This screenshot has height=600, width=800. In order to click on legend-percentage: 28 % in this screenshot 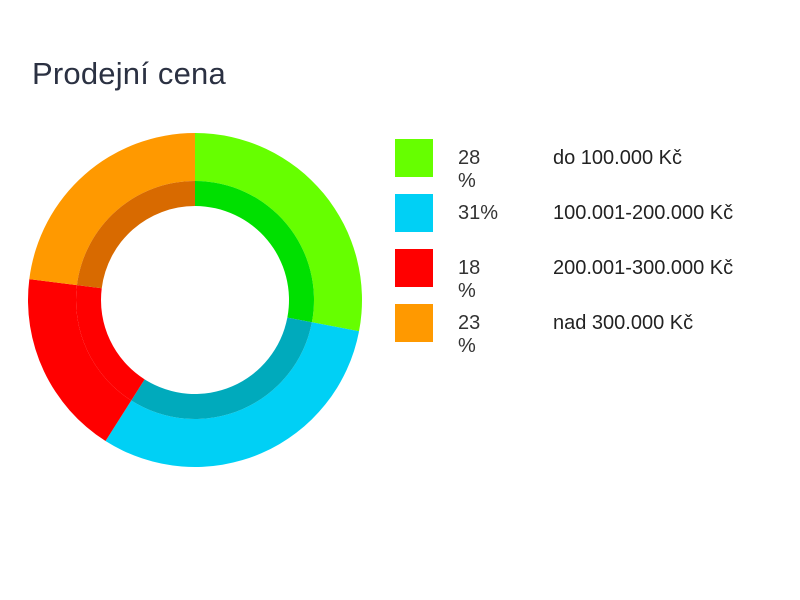, I will do `click(469, 169)`.